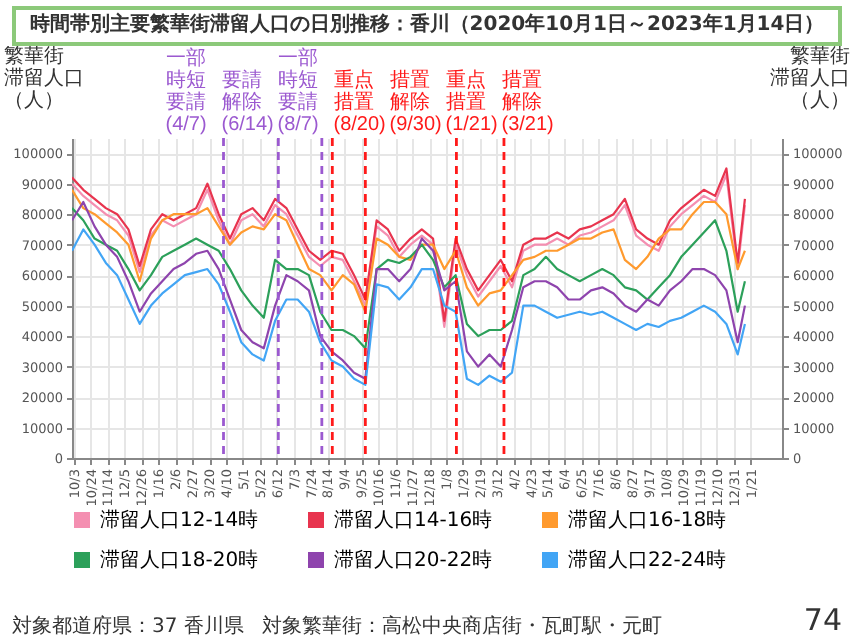  I want to click on ref-line-label: 措置解除(9/30), so click(415, 102).